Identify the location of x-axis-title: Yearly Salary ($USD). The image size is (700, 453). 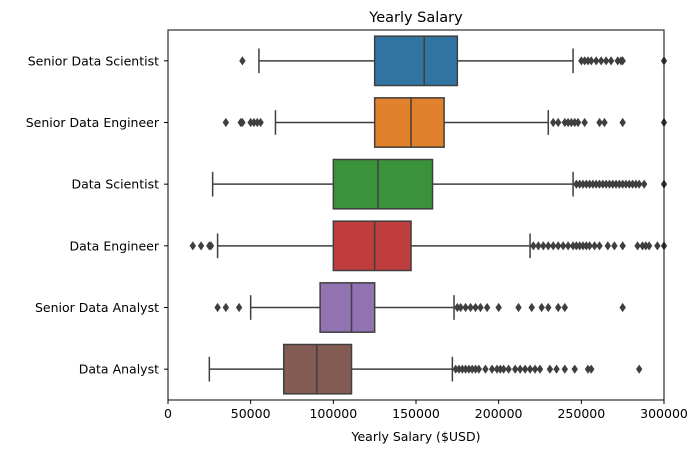
(416, 436).